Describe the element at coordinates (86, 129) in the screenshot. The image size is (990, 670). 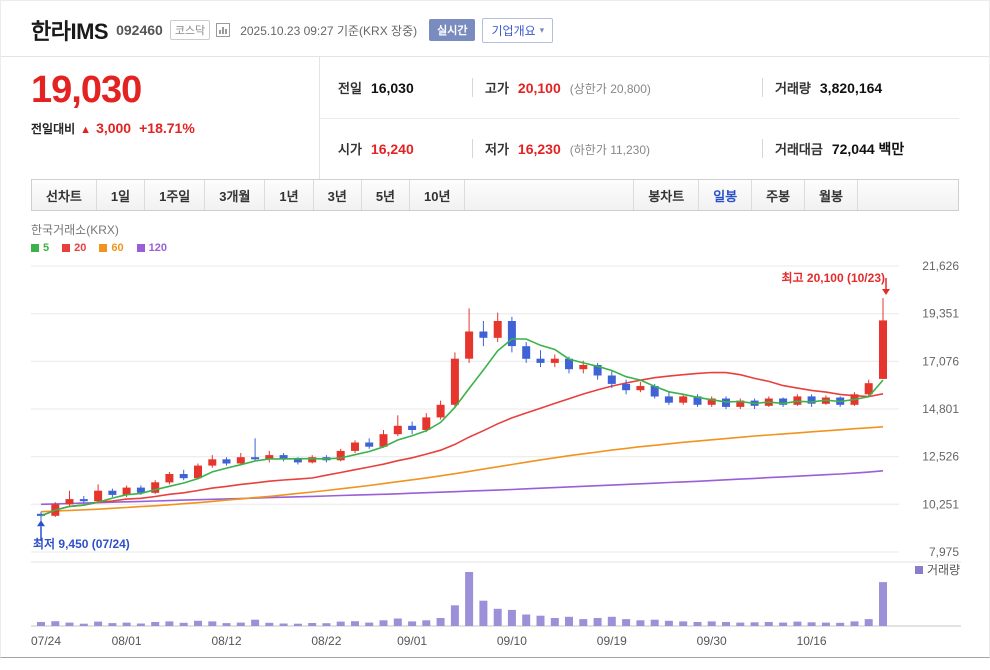
I see `up-triangle-icon: ▲` at that location.